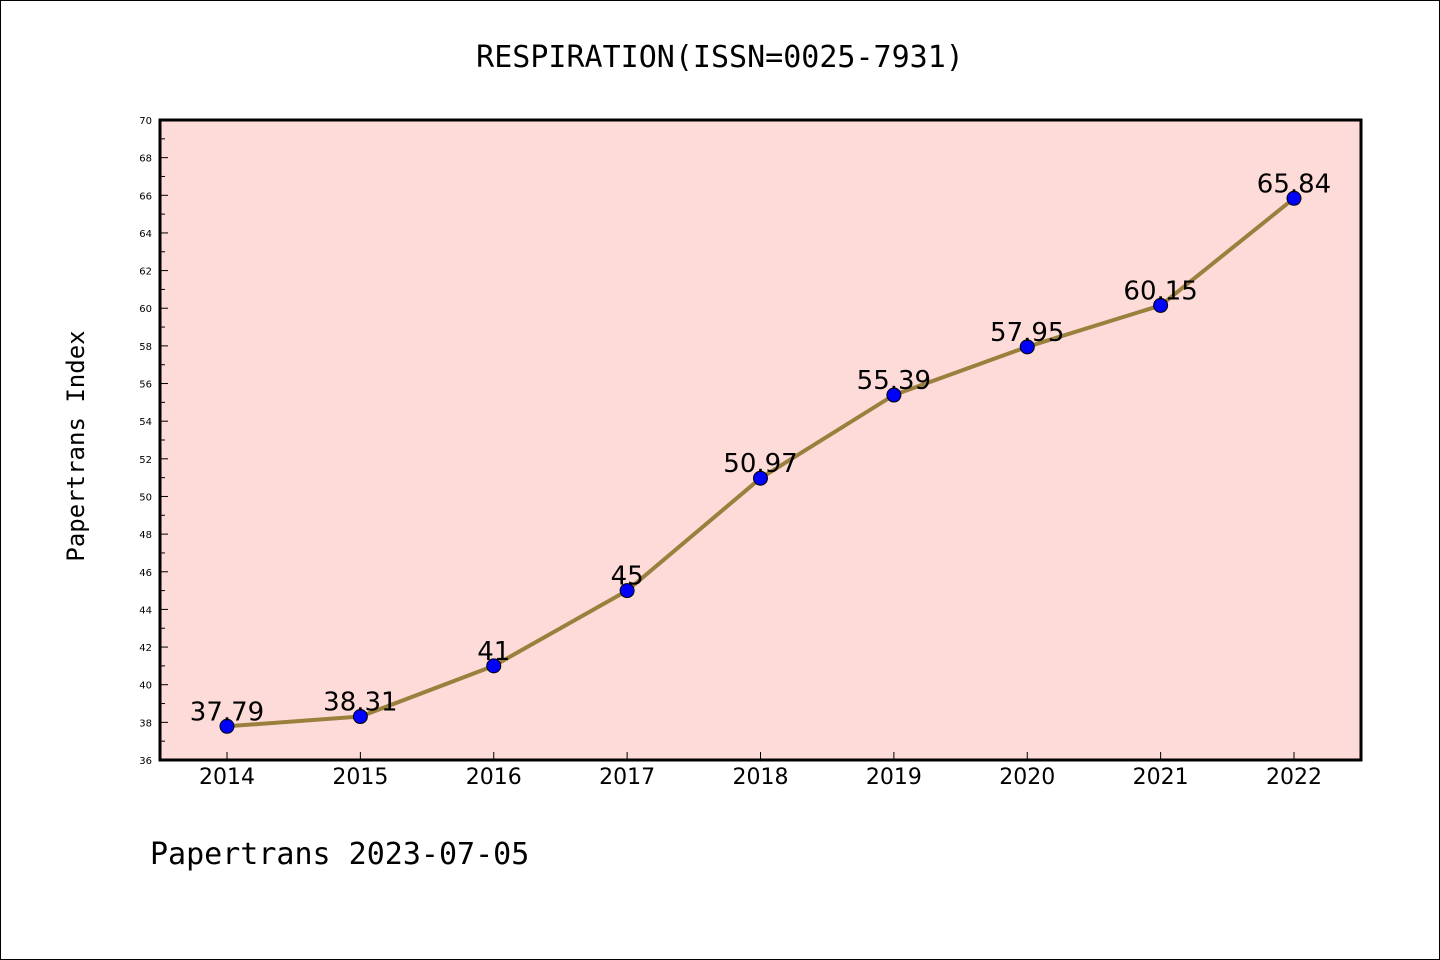 This screenshot has width=1440, height=960. I want to click on x-axis-ticks: 2014 2015 2016 2017 2018 2019 2020 2021 2022, so click(760, 771).